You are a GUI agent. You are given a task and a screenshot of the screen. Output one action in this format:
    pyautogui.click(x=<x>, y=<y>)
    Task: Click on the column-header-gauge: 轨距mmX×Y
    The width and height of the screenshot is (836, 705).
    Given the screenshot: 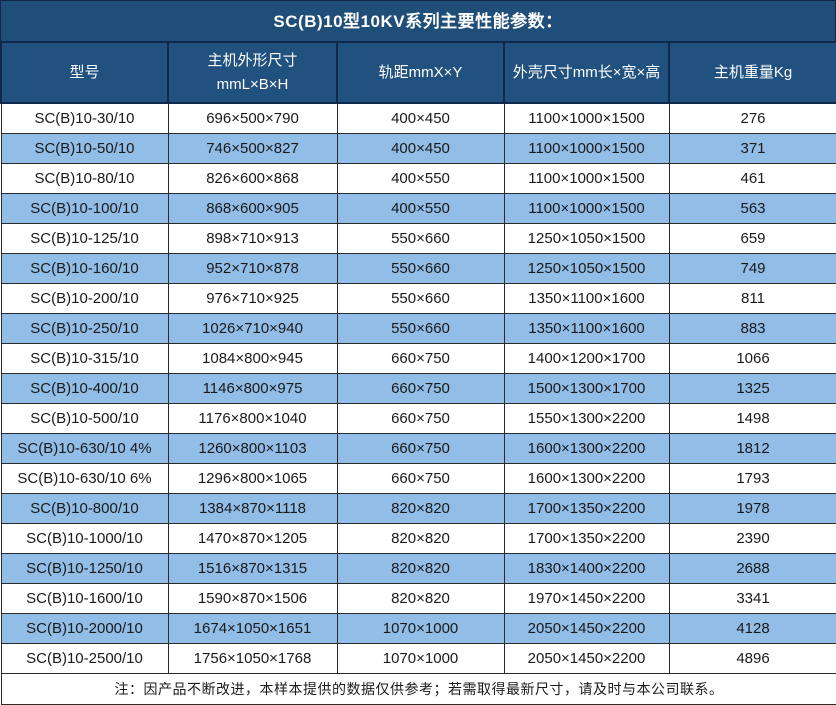 What is the action you would take?
    pyautogui.click(x=420, y=72)
    